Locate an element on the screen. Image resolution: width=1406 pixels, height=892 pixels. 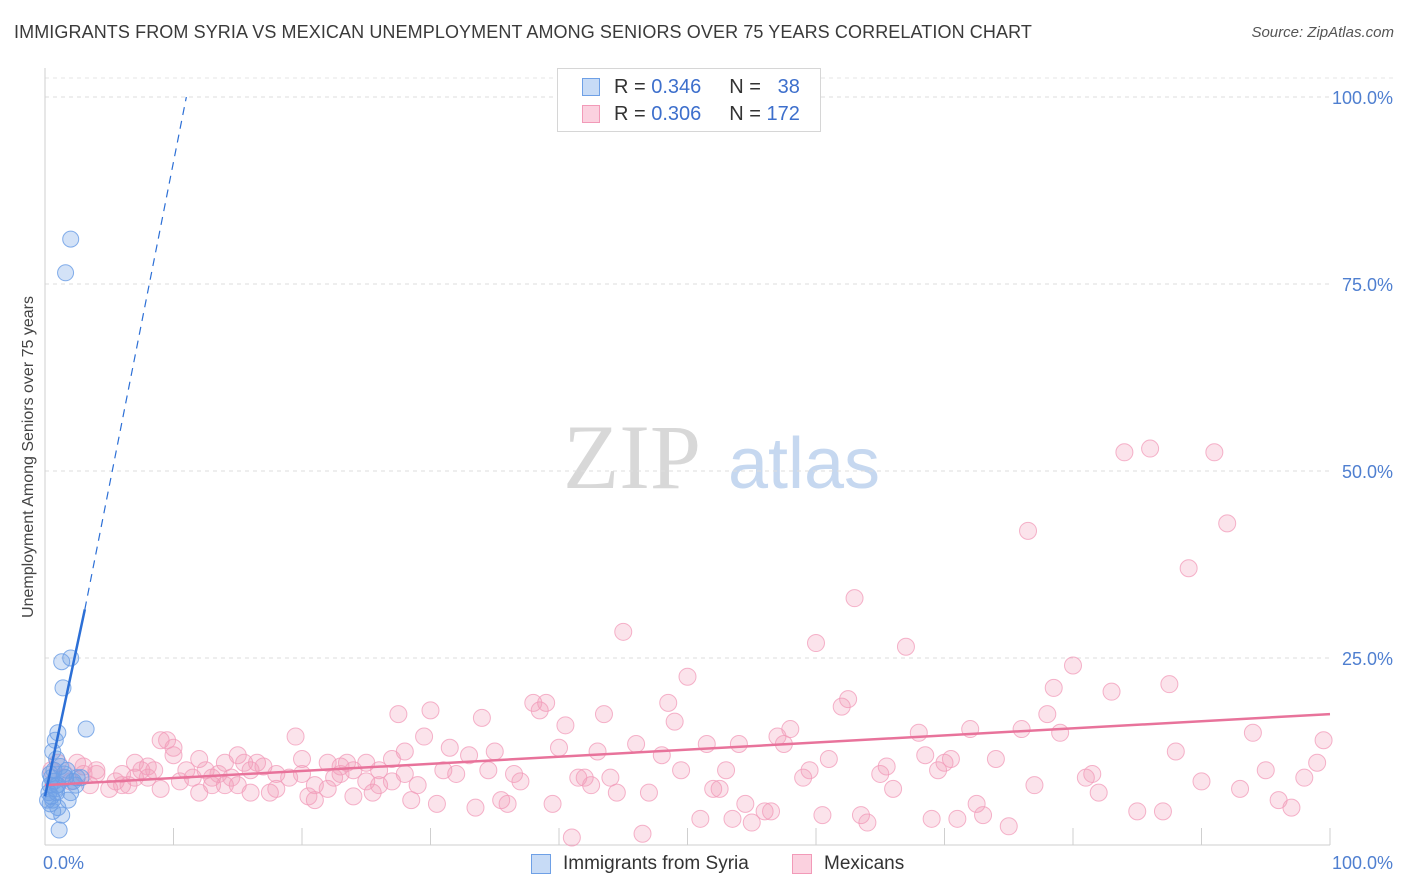
watermark-zip: ZIP is located at coordinates (632, 457).